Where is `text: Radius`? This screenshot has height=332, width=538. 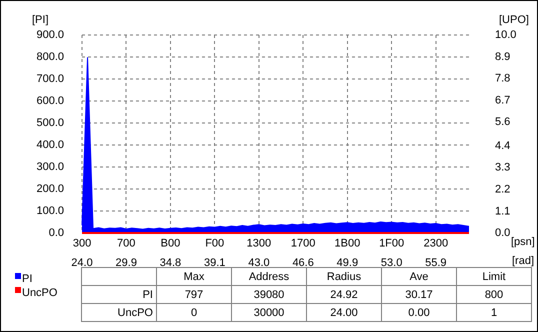
text: Radius is located at coordinates (344, 277).